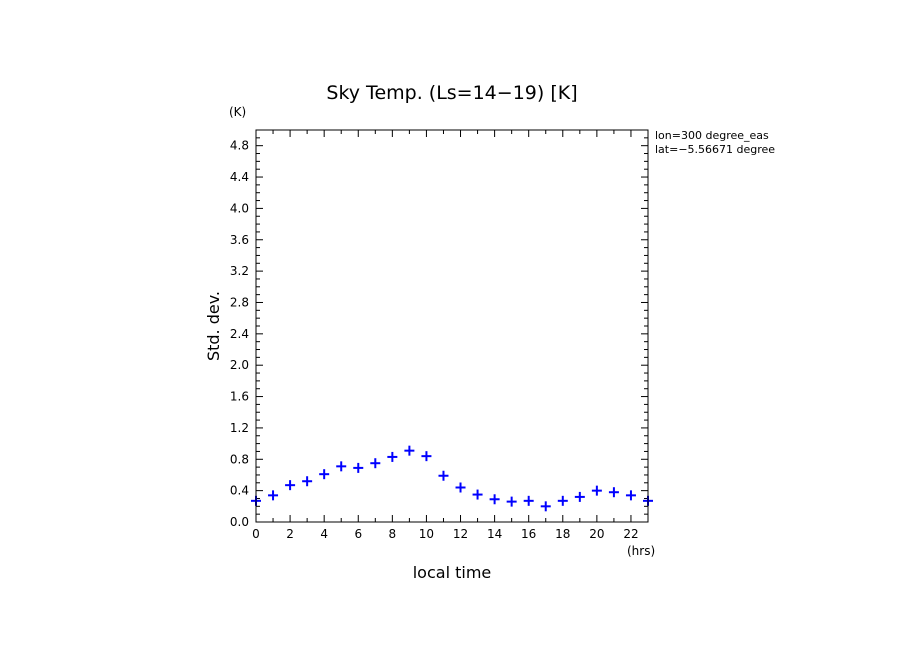  What do you see at coordinates (239, 146) in the screenshot?
I see `y-tick-label: 4.8` at bounding box center [239, 146].